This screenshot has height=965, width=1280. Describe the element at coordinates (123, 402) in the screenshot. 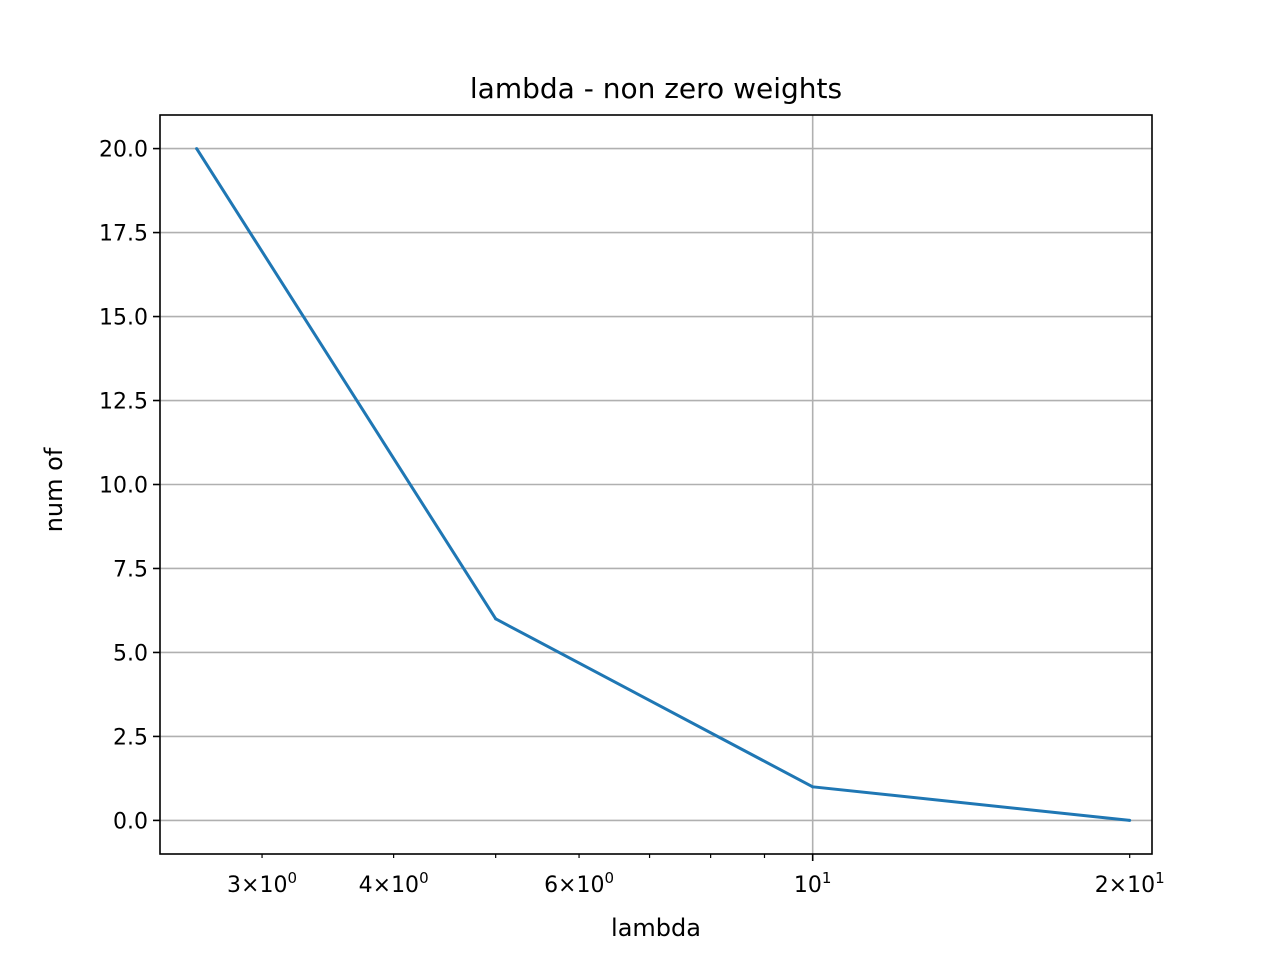

I see `y-tick-label: 12.5` at that location.